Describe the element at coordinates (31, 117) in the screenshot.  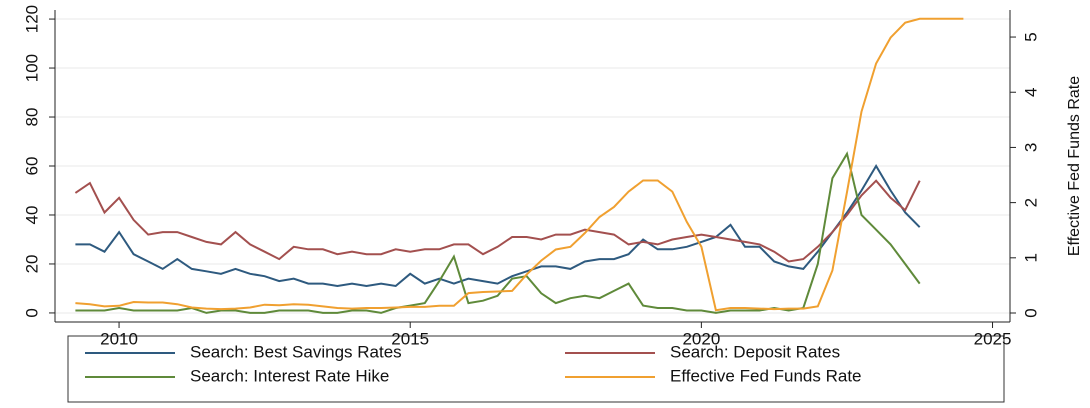
I see `y-tick-label: 80` at that location.